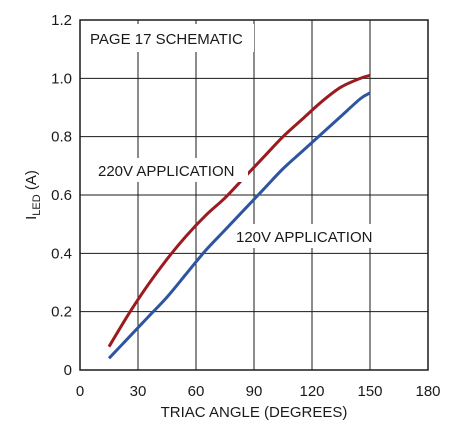  I want to click on x-tick-label: 180, so click(427, 391).